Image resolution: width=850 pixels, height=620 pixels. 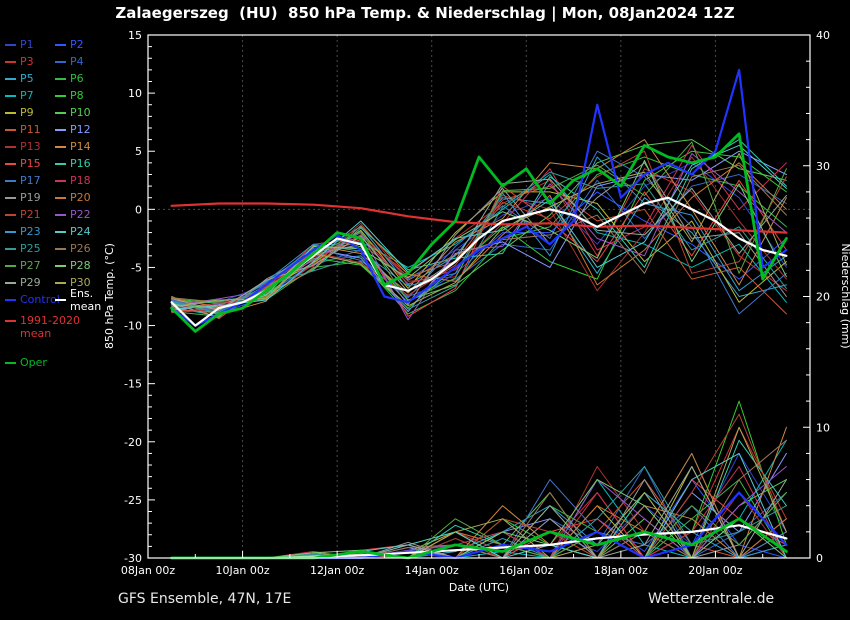 I want to click on legend-row: P3 P4, so click(x=76, y=61).